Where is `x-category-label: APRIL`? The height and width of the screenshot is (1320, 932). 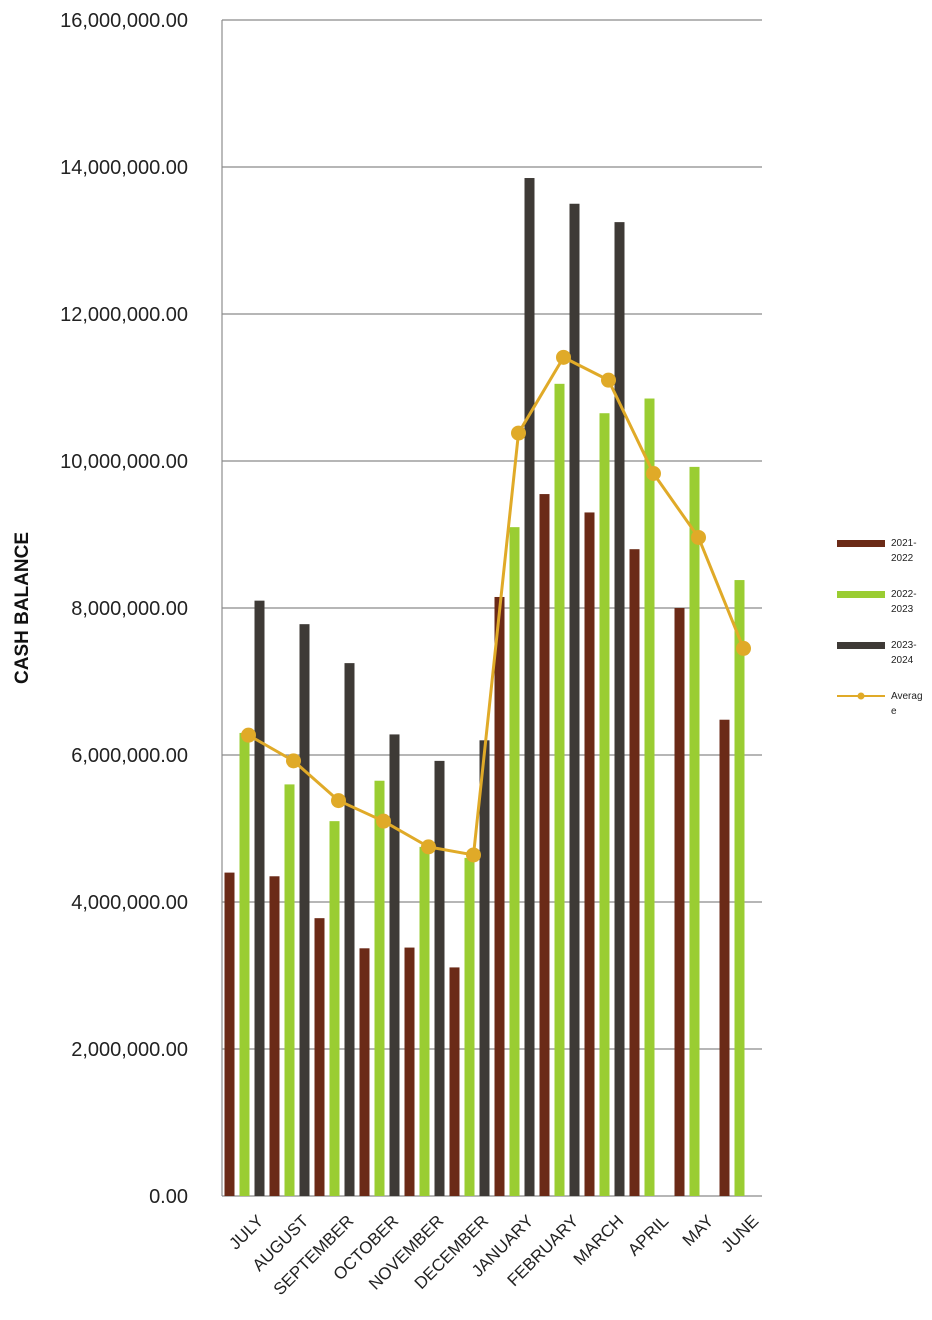 x-category-label: APRIL is located at coordinates (648, 1235).